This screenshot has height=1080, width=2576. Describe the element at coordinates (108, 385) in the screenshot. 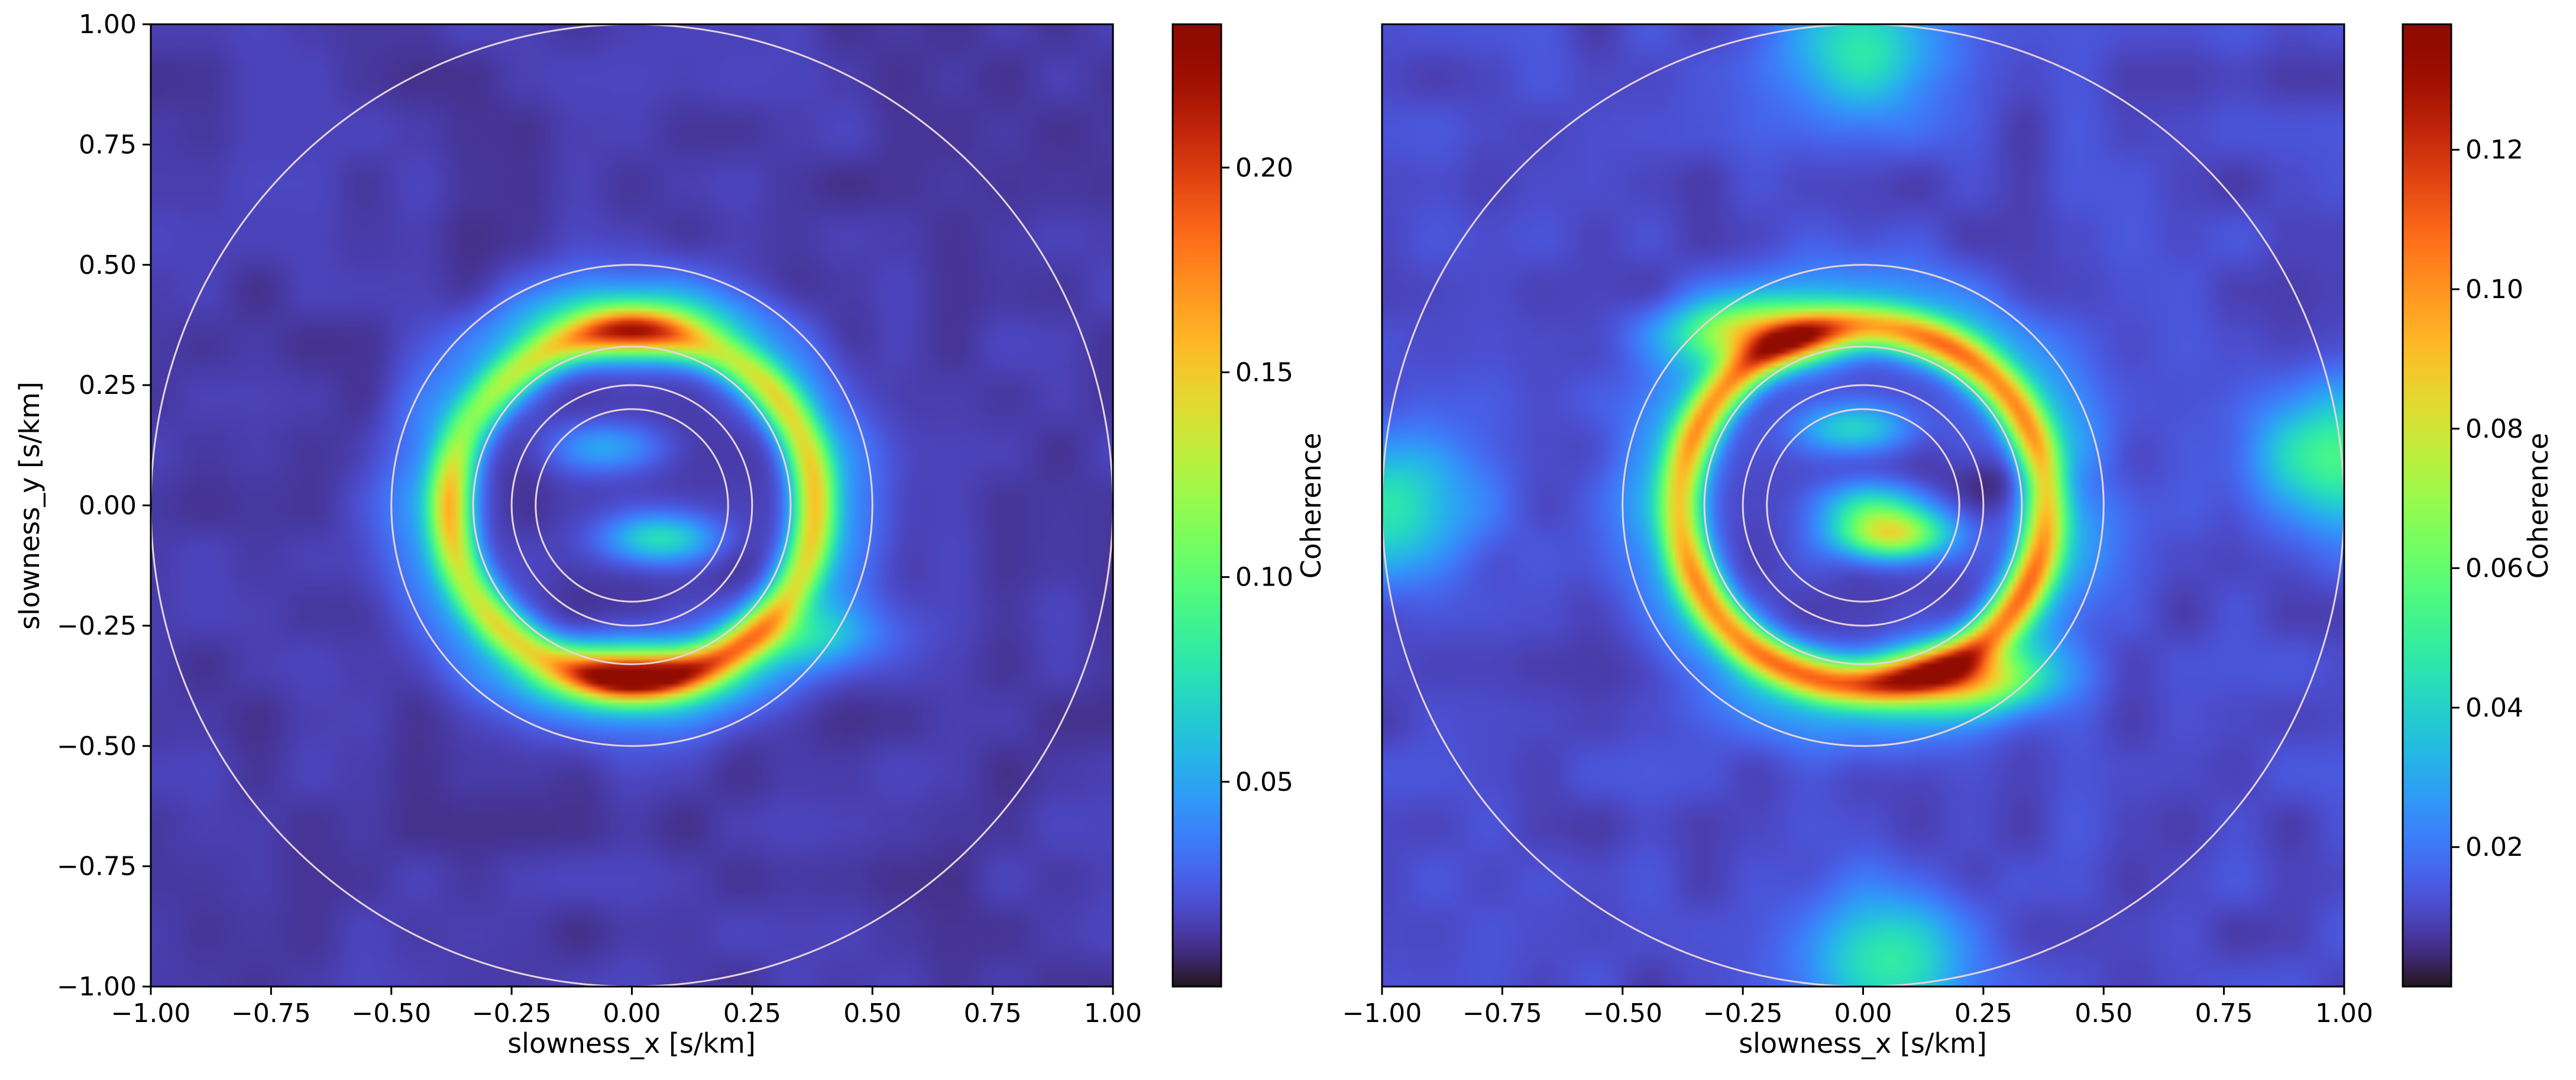

I see `y-tick-label: 0.25` at that location.